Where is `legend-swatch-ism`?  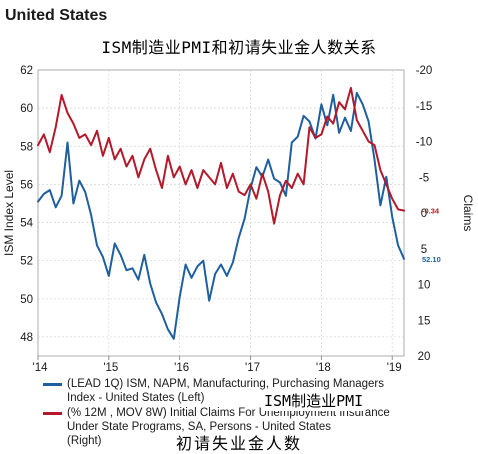 legend-swatch-ism is located at coordinates (52, 384).